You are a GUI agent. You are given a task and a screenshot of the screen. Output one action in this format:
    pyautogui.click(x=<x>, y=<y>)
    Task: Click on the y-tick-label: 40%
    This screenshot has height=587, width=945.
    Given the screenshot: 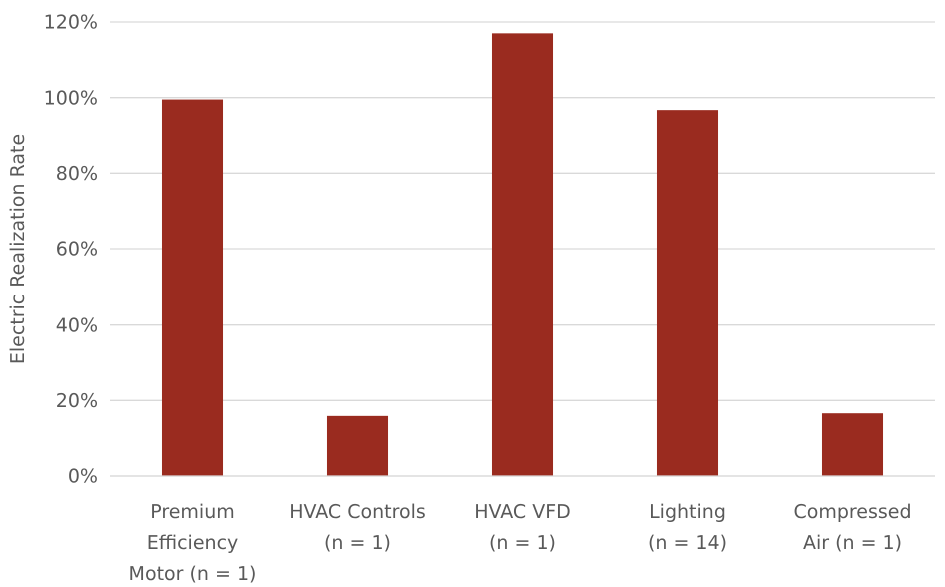 What is the action you would take?
    pyautogui.click(x=77, y=325)
    